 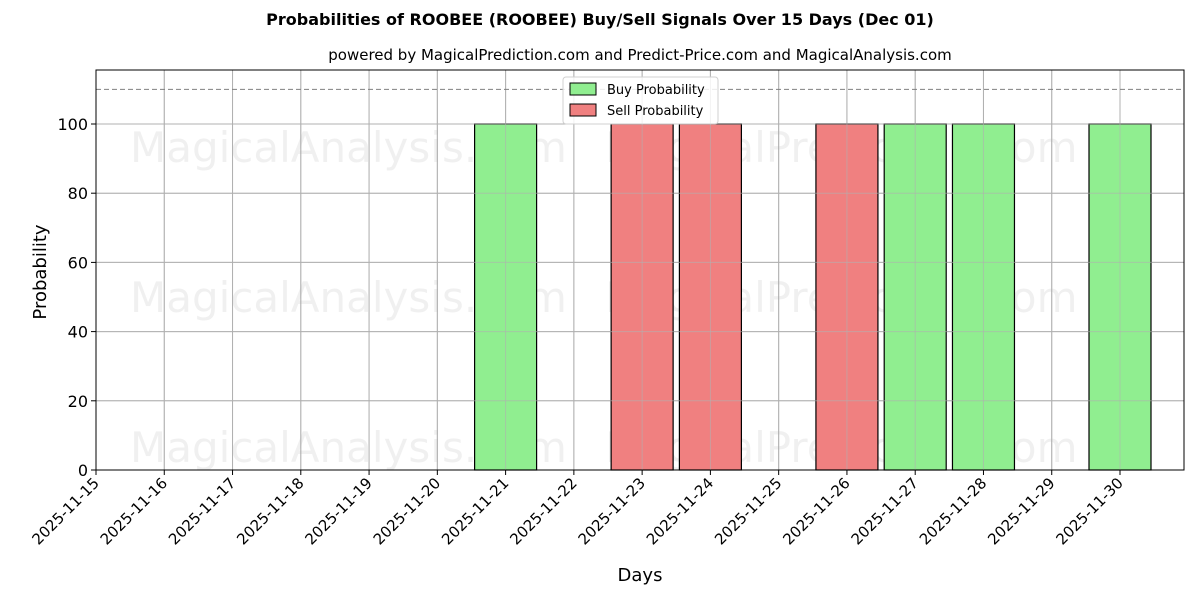 I want to click on legend-sell-label: Sell Probability, so click(x=655, y=111).